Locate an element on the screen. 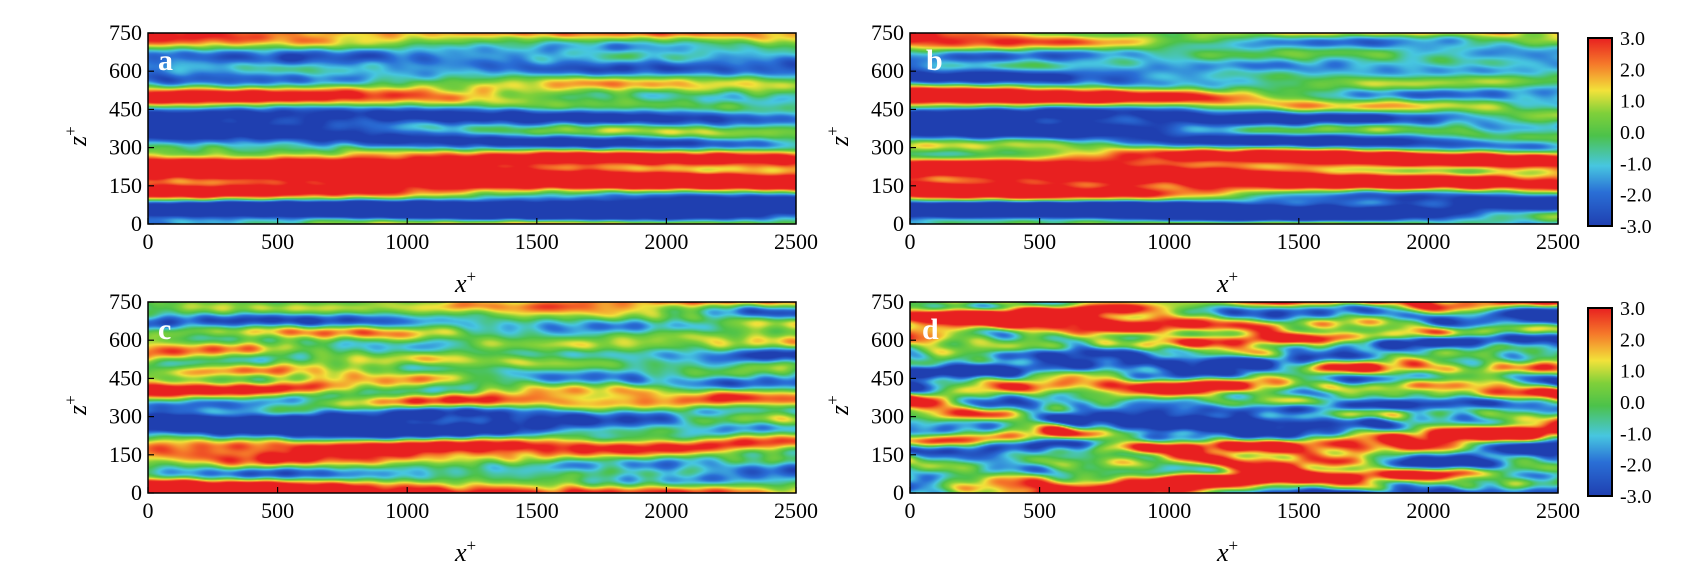 This screenshot has height=578, width=1705. x-tick-label-d-0: 0 is located at coordinates (910, 510).